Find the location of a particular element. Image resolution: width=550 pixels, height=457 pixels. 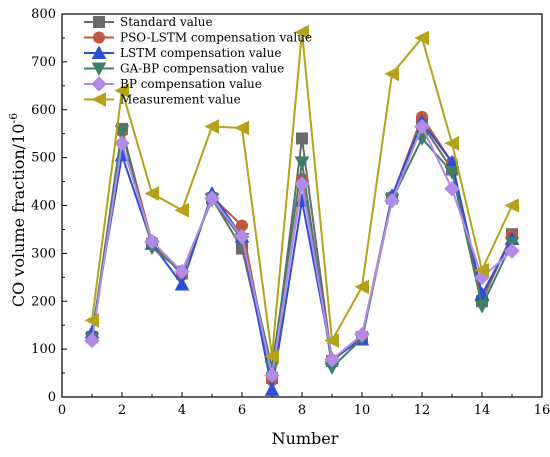

x-tick-label: 8 is located at coordinates (302, 410).